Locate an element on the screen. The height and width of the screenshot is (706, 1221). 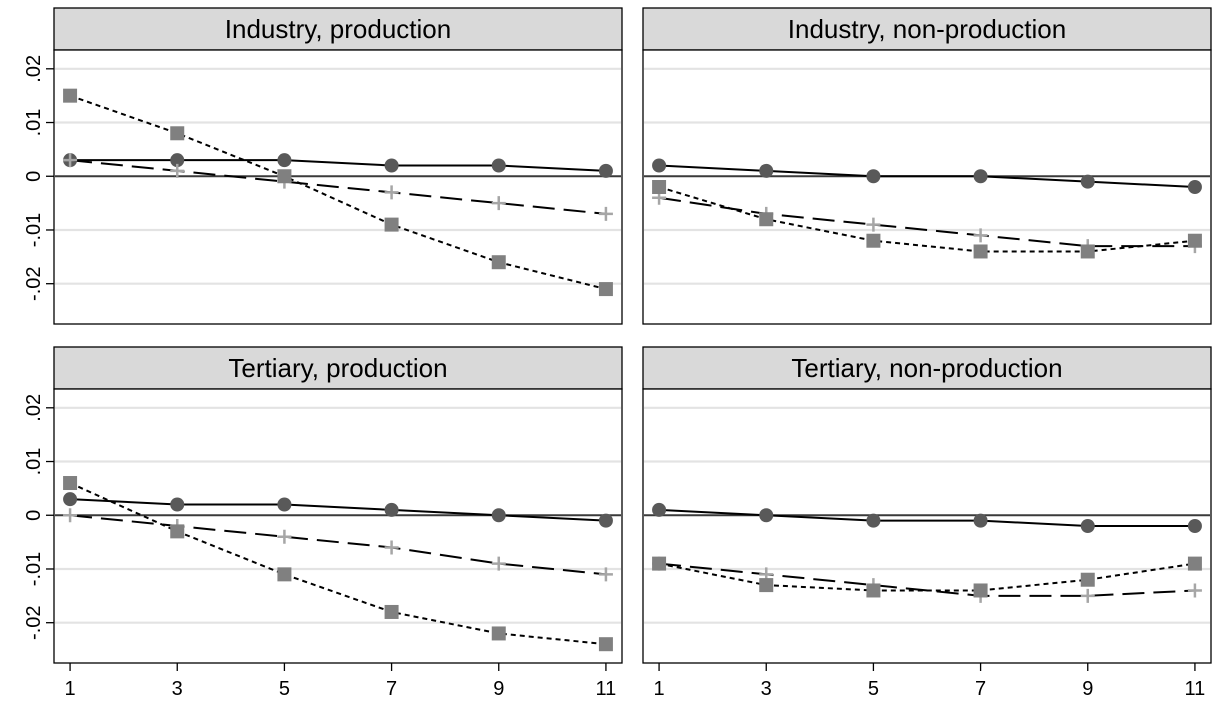
panel-title: Industry, non-production is located at coordinates (927, 29).